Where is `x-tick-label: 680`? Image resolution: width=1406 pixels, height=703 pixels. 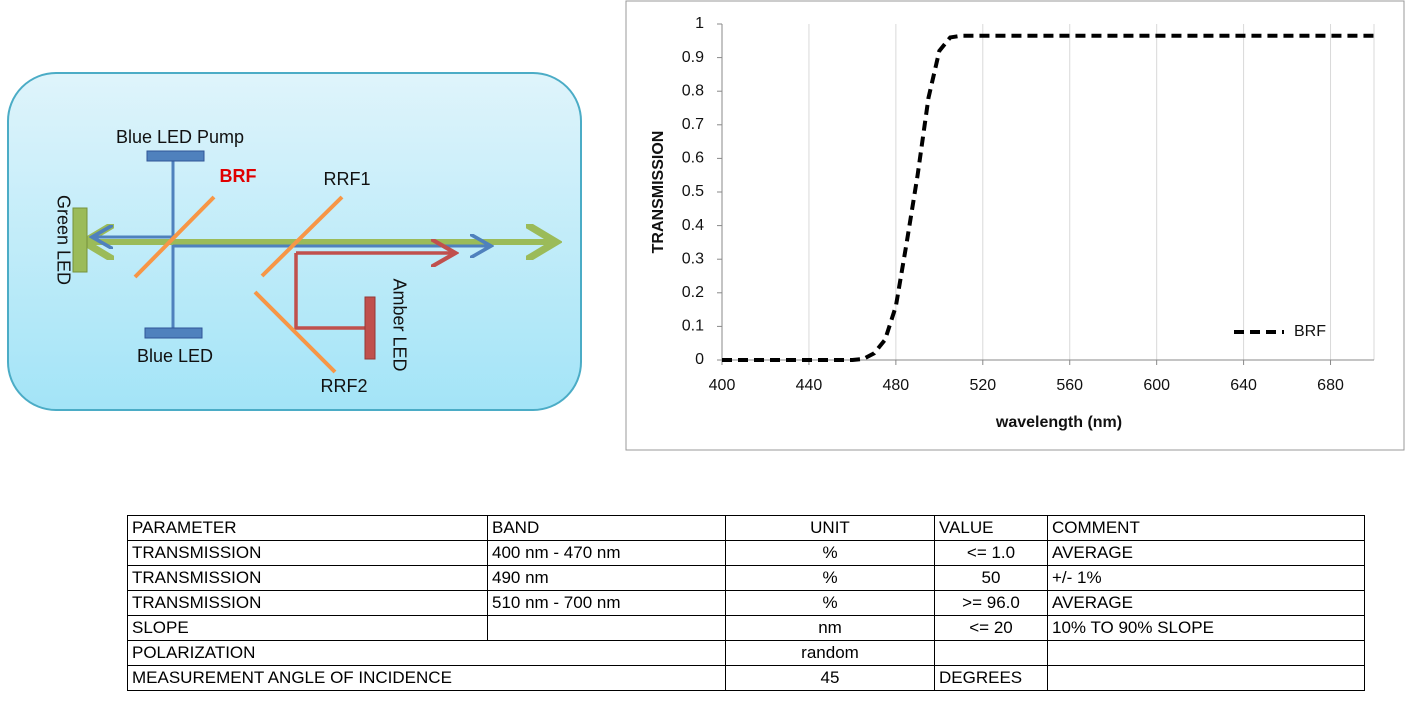
x-tick-label: 680 is located at coordinates (1330, 385).